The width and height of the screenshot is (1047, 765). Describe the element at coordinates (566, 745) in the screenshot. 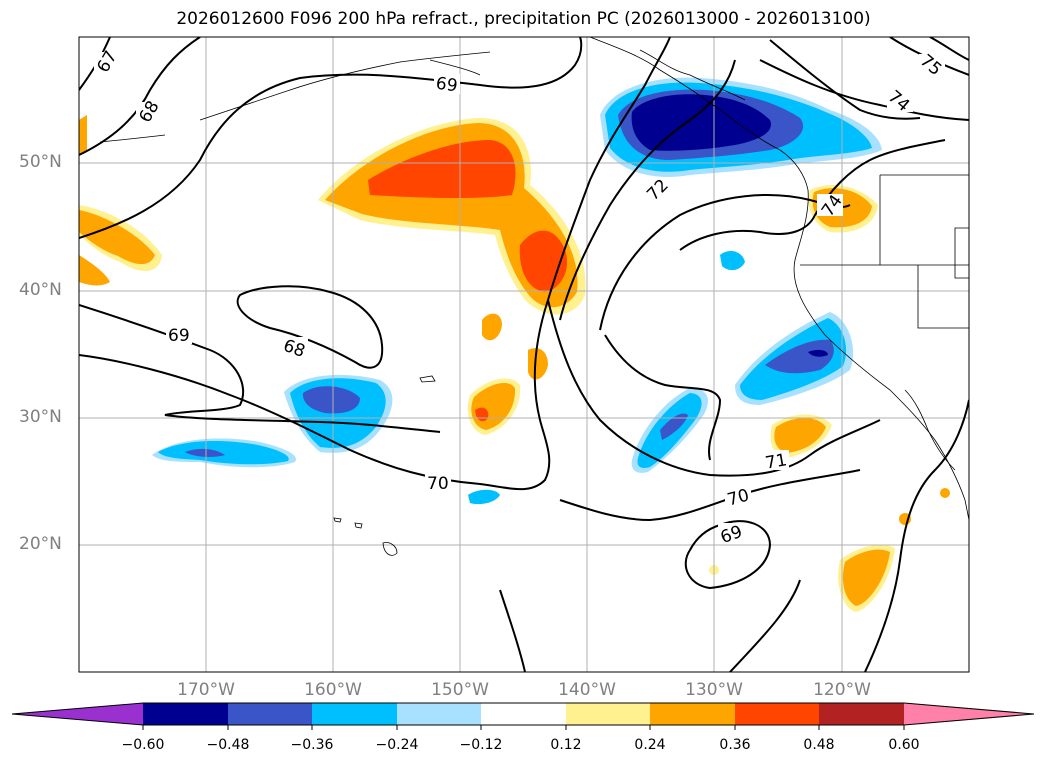

I see `colorbar-tick-label: 0.12` at that location.